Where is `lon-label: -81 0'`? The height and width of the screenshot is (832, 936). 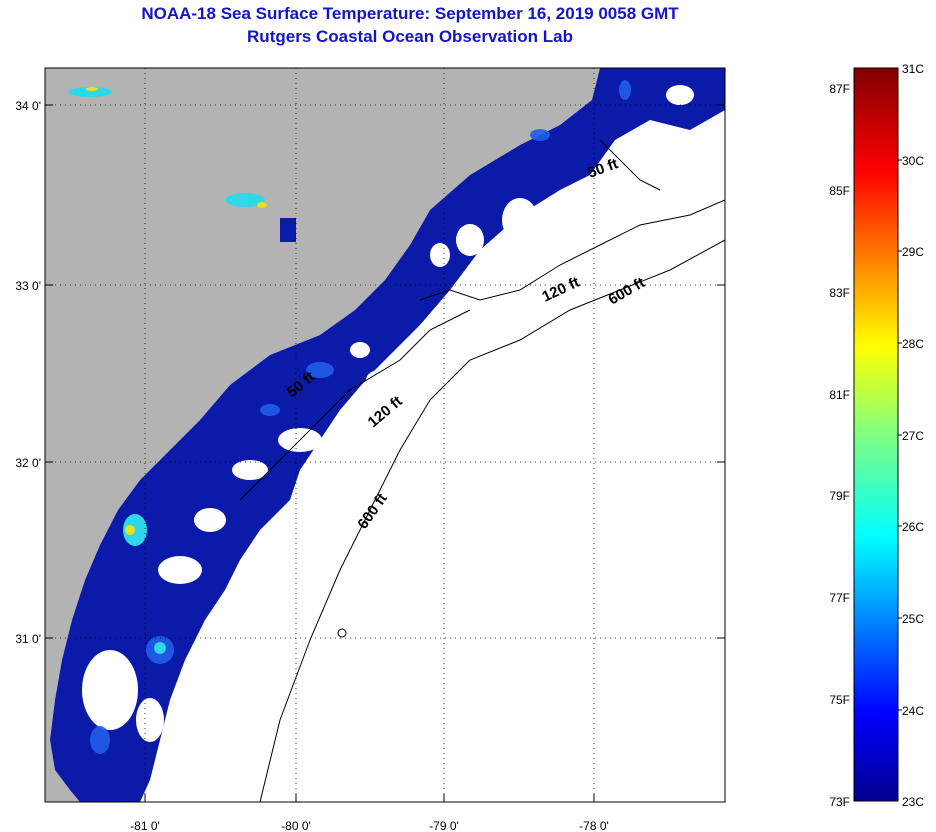 lon-label: -81 0' is located at coordinates (145, 825).